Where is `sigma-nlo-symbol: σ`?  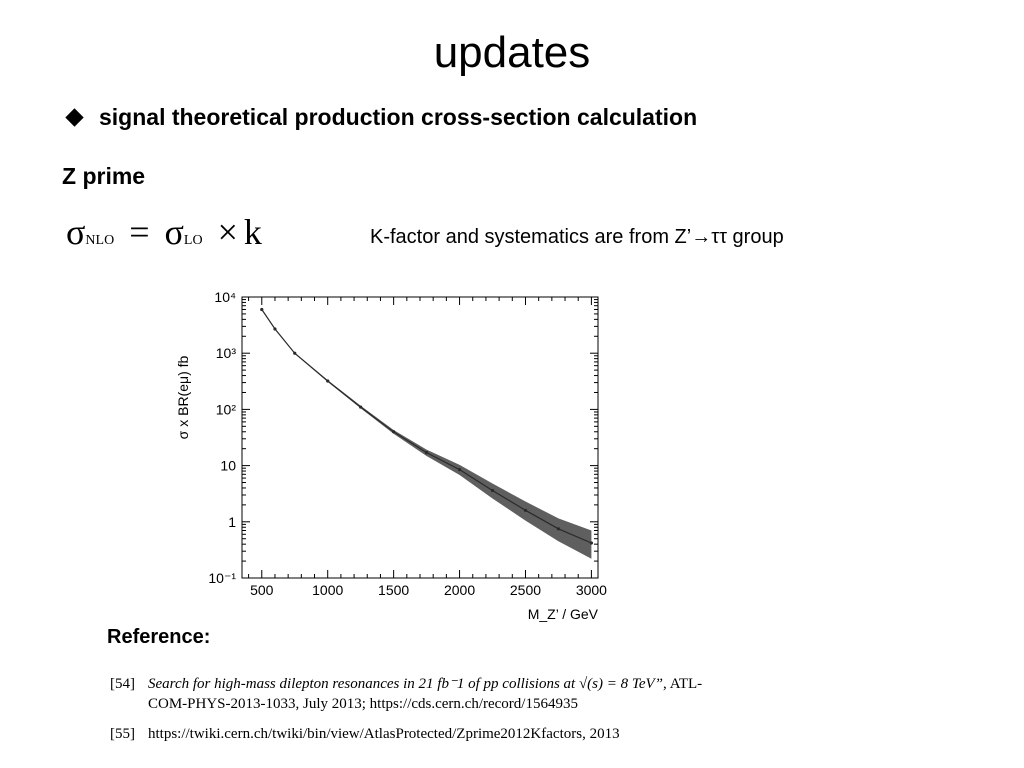
sigma-nlo-symbol: σ is located at coordinates (76, 232).